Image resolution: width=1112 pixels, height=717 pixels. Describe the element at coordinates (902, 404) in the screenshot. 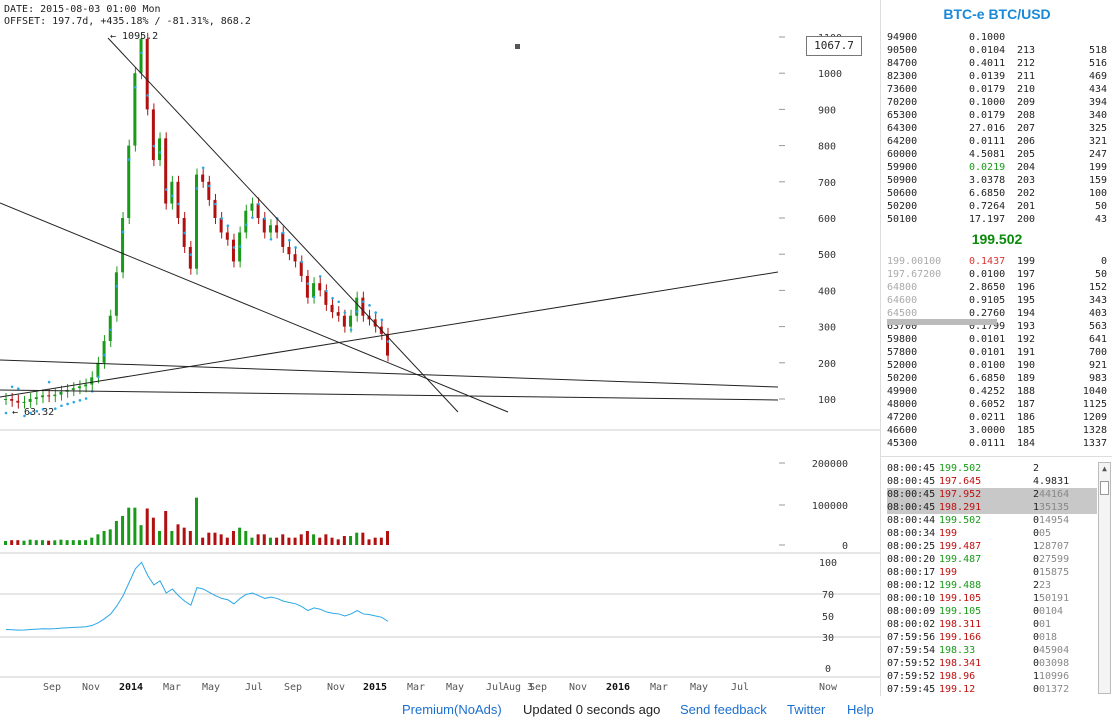

I see `price-cell: 48000` at that location.